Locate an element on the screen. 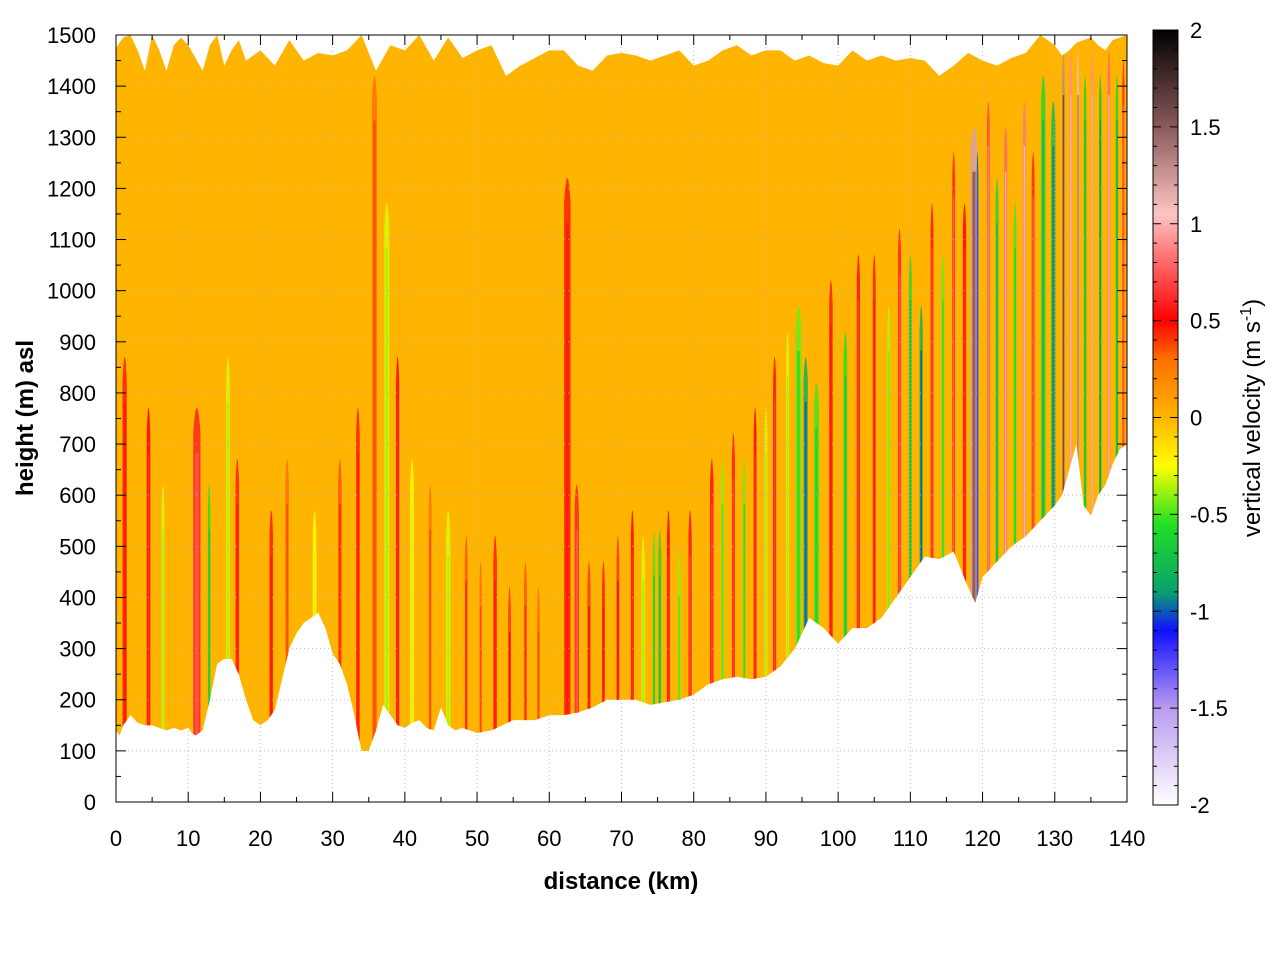  x-tick-label: 100 is located at coordinates (838, 838).